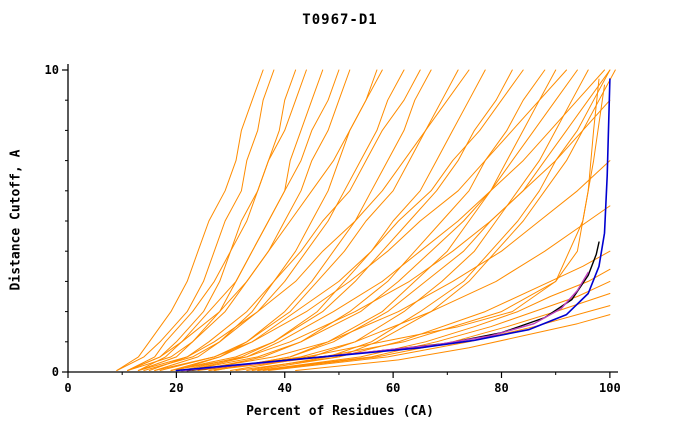  Describe the element at coordinates (176, 388) in the screenshot. I see `svg-text: 20` at that location.